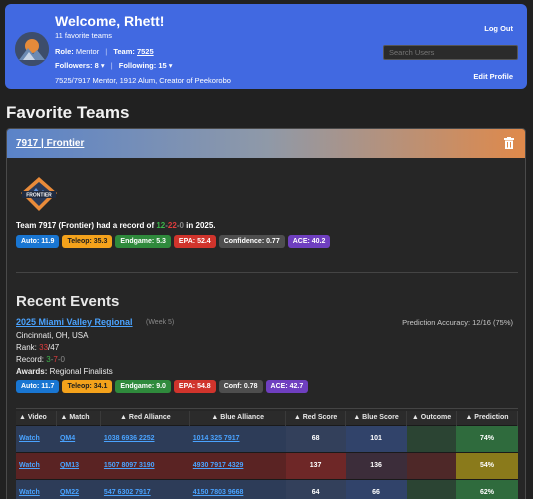 The height and width of the screenshot is (499, 533). What do you see at coordinates (129, 438) in the screenshot?
I see `red-alliance-teams: 1038 6936 2252` at bounding box center [129, 438].